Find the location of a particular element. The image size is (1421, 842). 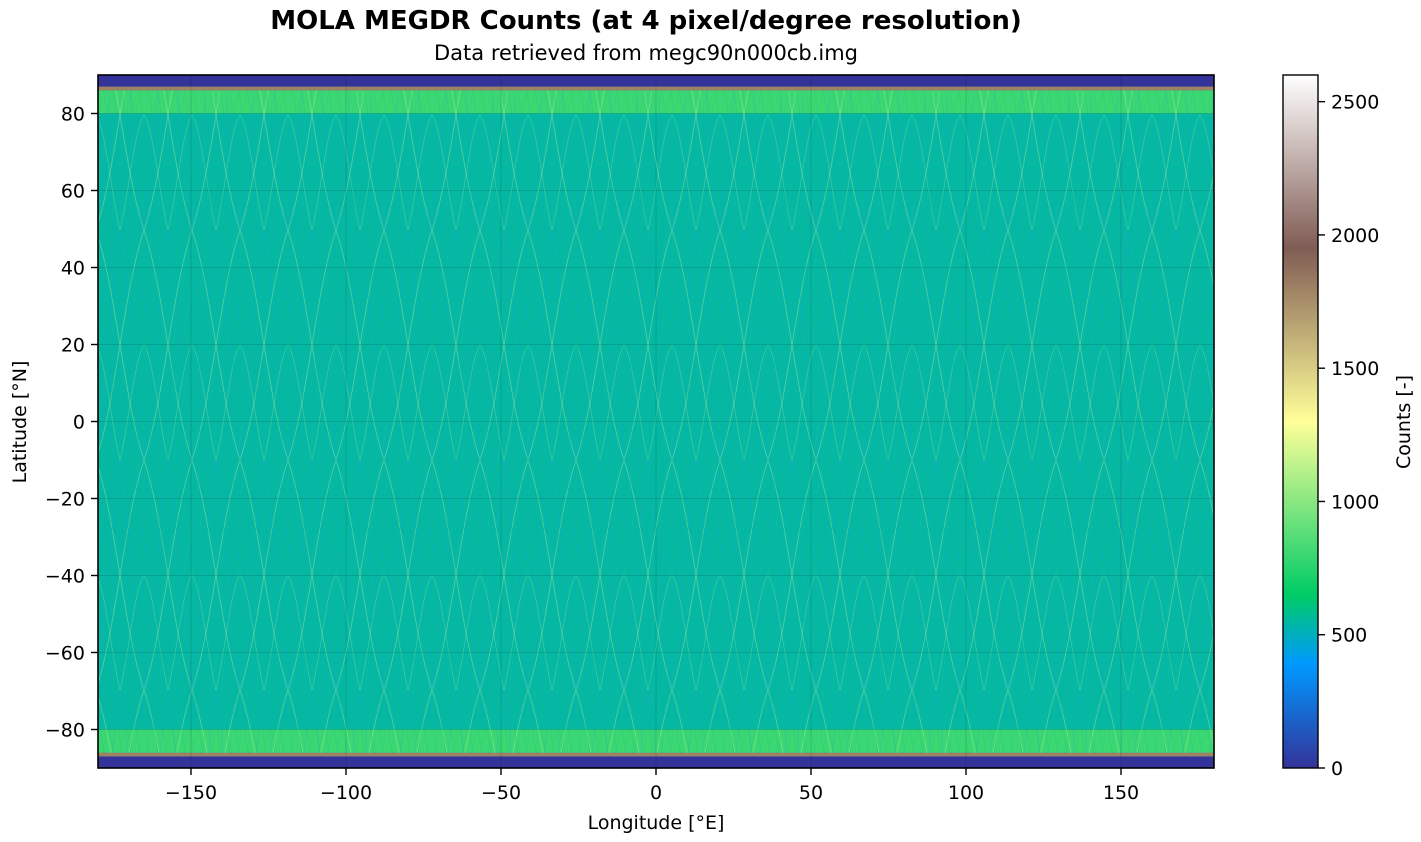

x-axis: −150 −100 −50 0 50 100 150 is located at coordinates (652, 786).